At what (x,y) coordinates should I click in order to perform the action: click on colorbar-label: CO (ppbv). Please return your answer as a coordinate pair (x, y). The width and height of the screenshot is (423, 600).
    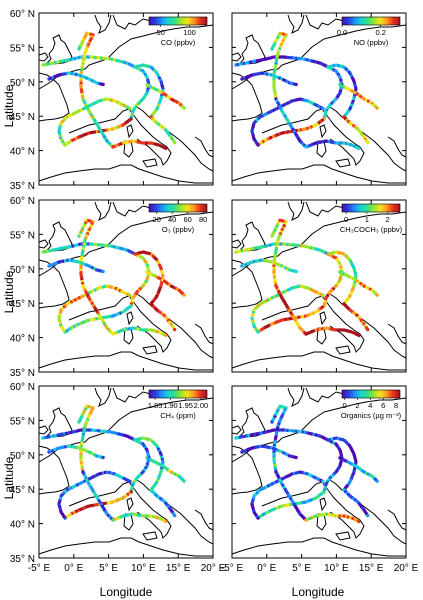
    Looking at the image, I should click on (178, 42).